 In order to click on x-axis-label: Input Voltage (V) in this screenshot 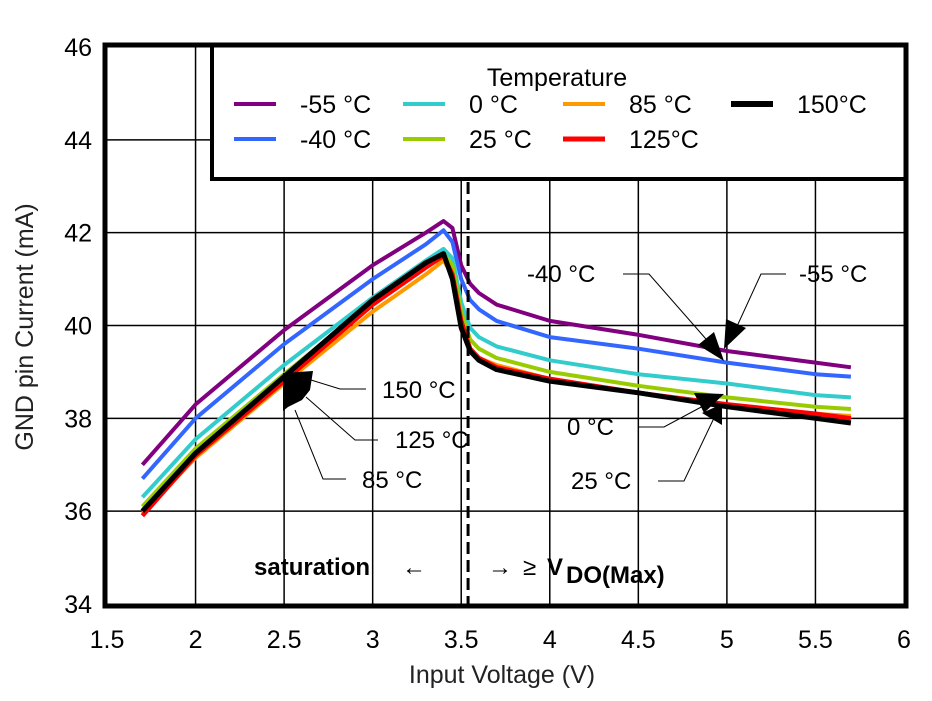, I will do `click(502, 675)`.